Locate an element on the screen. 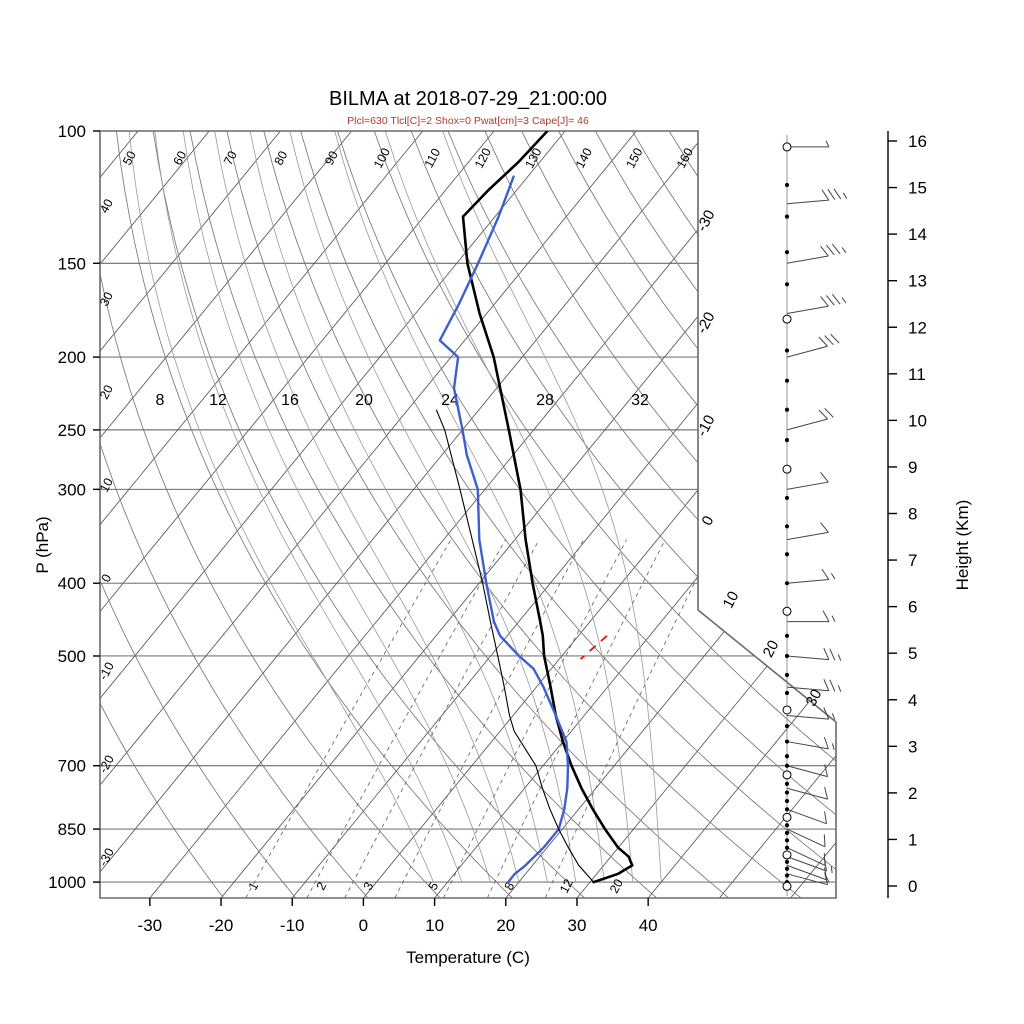  pressure-tick-label: 100 is located at coordinates (72, 131).